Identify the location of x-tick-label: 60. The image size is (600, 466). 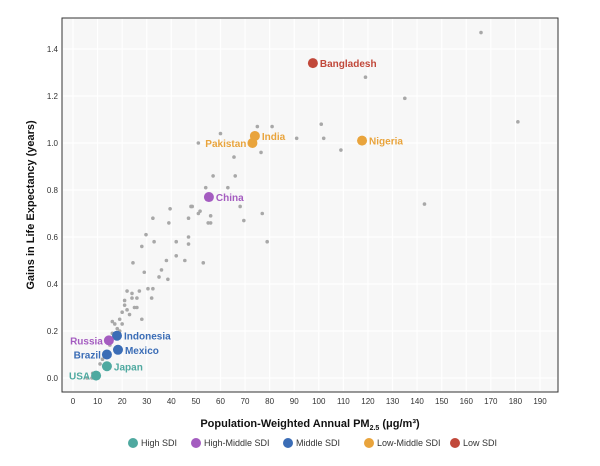
(220, 401).